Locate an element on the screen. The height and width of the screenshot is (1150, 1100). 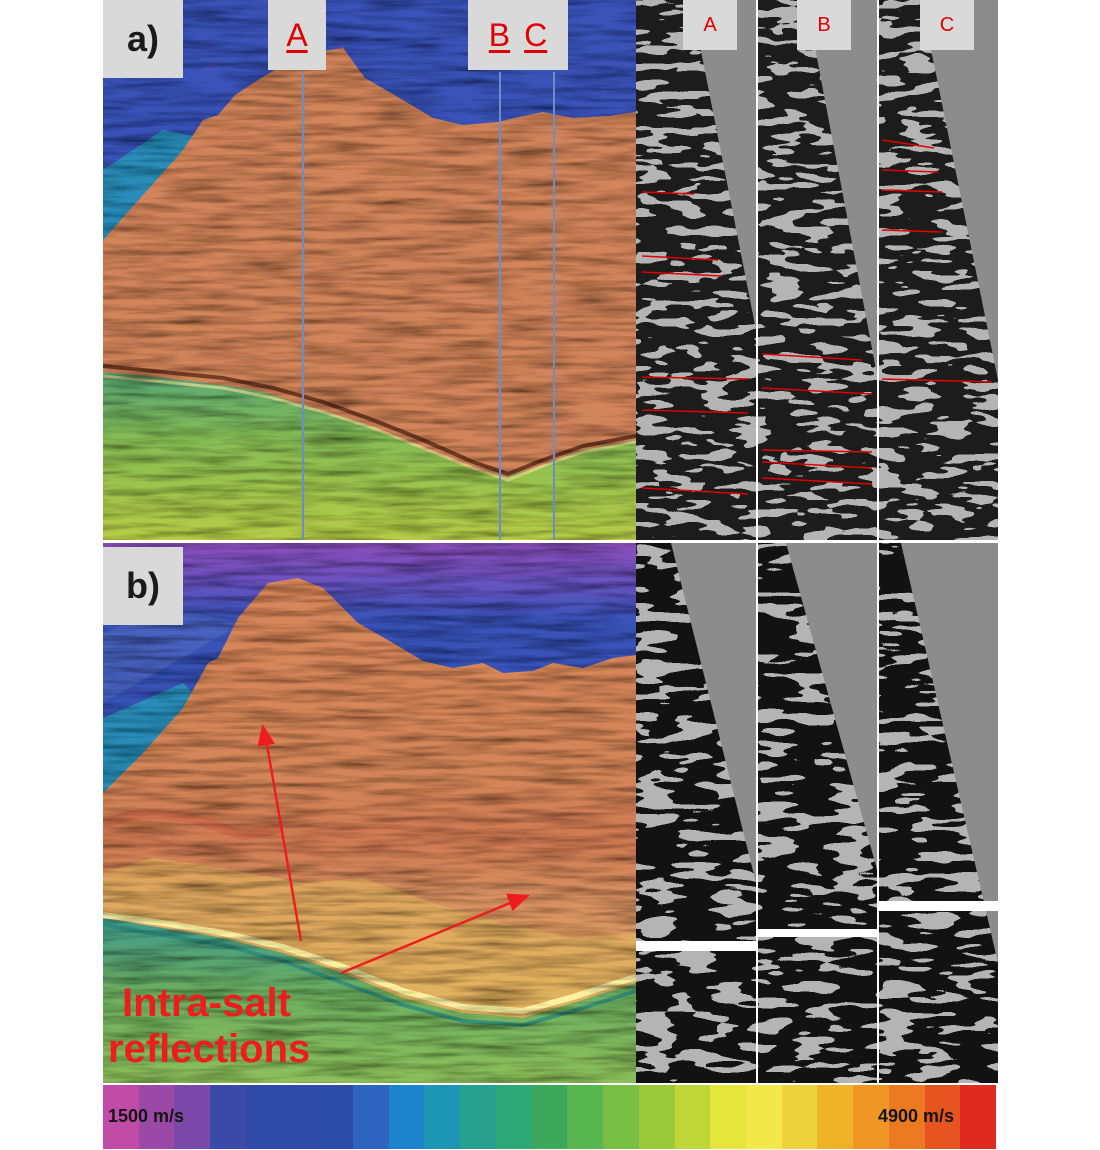
colorbar-max-label: 4900 m/s is located at coordinates (916, 1116).